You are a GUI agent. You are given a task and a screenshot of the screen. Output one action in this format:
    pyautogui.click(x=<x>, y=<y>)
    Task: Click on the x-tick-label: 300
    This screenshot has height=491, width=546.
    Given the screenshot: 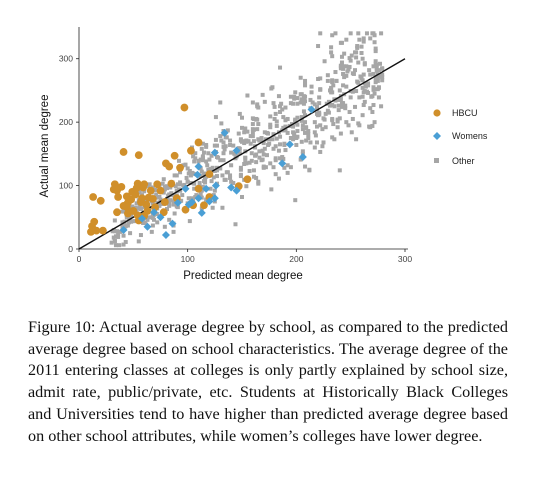 What is the action you would take?
    pyautogui.click(x=405, y=259)
    